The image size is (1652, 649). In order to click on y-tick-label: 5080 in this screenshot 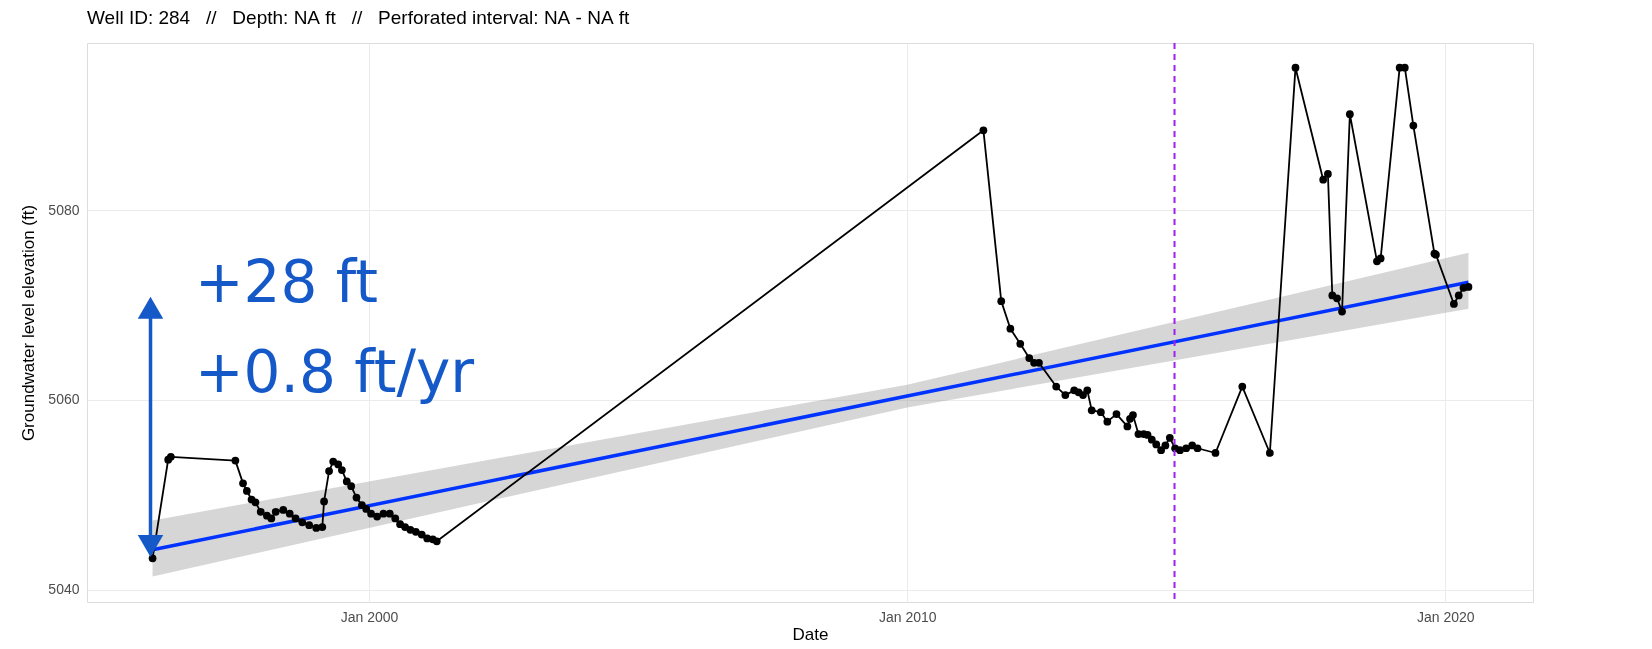, I will do `click(64, 209)`.